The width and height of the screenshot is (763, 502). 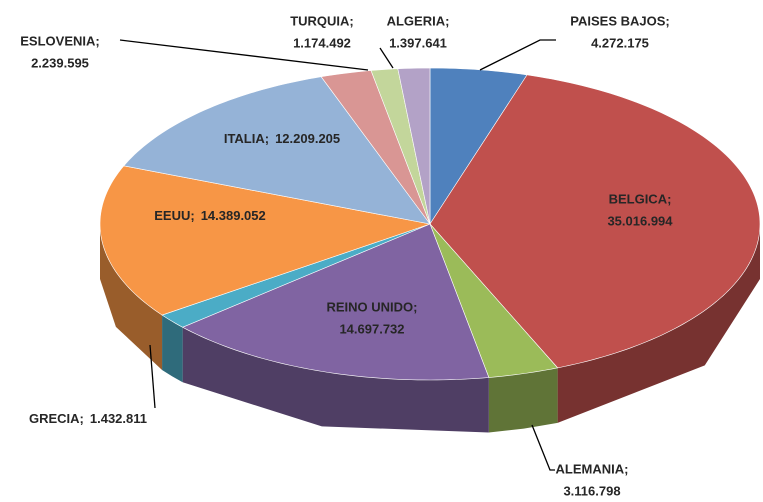 I want to click on data-label-value: 2.239.595, so click(x=60, y=62).